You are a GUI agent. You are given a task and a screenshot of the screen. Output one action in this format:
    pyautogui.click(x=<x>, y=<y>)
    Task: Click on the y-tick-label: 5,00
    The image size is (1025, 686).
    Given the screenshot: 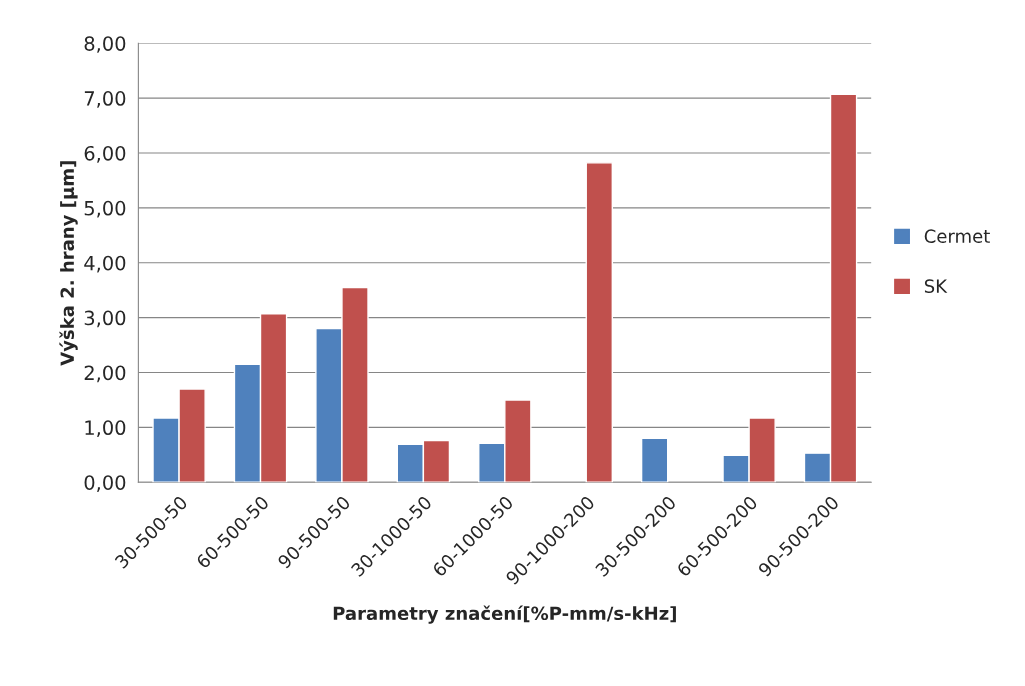 What is the action you would take?
    pyautogui.click(x=105, y=209)
    